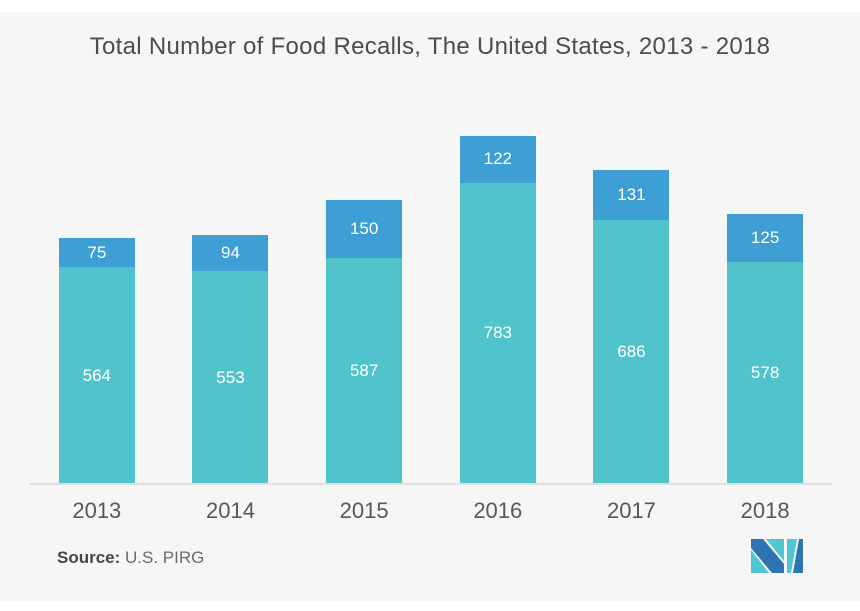  I want to click on bar-2016-top-segment: 122, so click(497, 159).